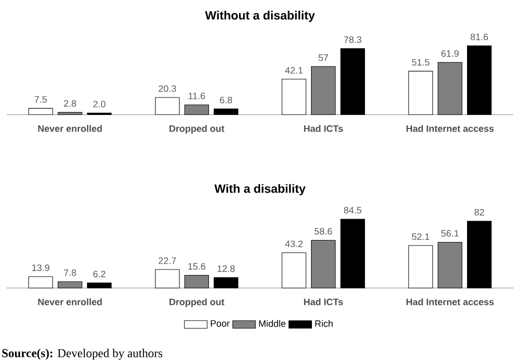 The height and width of the screenshot is (363, 520). I want to click on text: Source(s): Developed by authors, so click(82, 354).